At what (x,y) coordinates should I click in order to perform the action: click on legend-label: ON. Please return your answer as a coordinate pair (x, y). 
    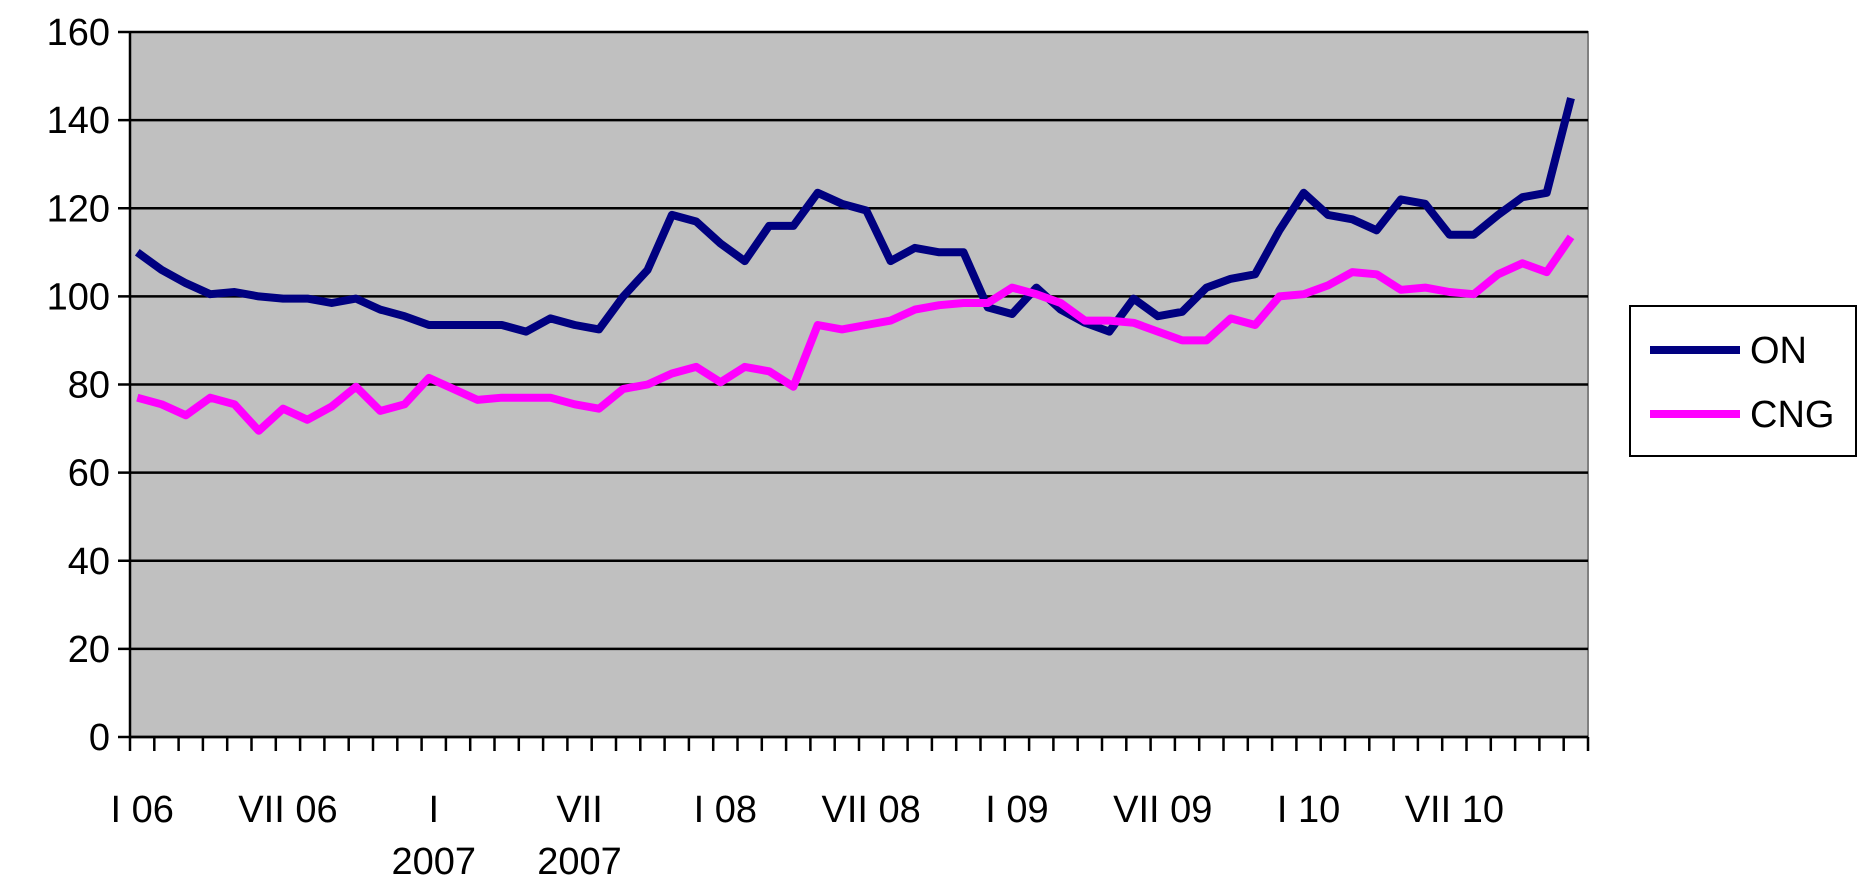
    Looking at the image, I should click on (1778, 351).